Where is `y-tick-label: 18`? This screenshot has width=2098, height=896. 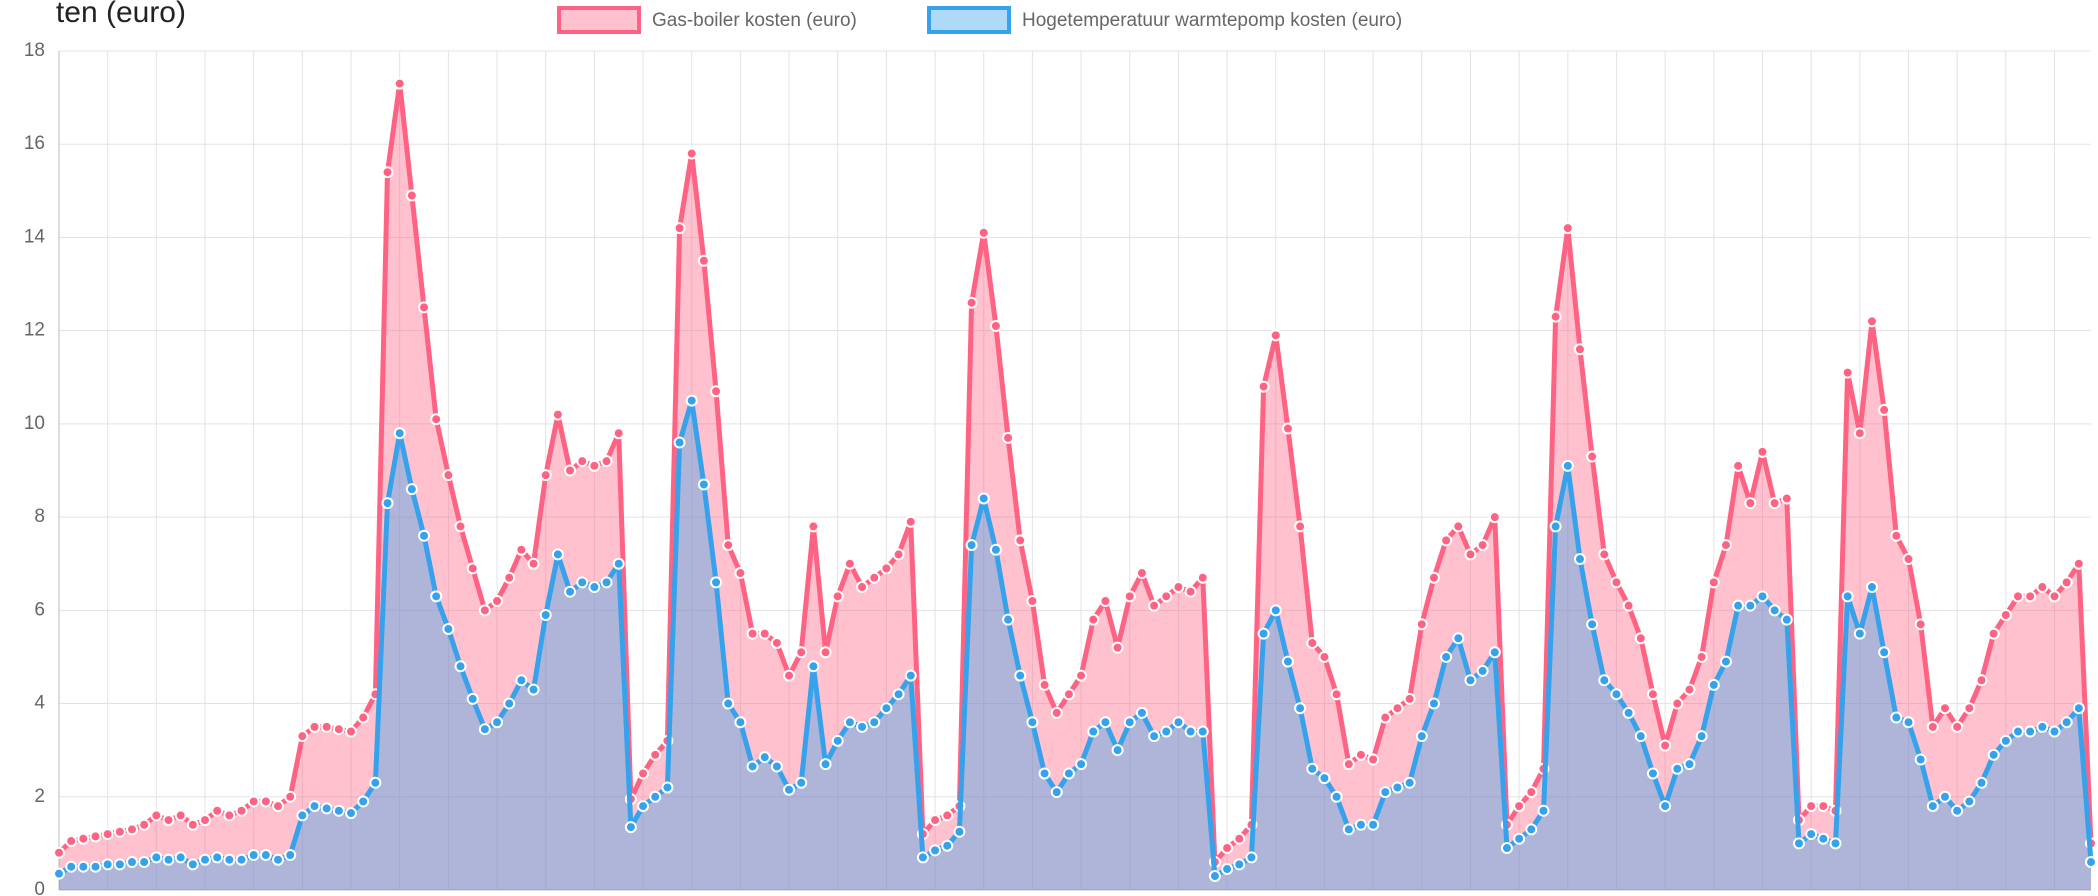 y-tick-label: 18 is located at coordinates (34, 50).